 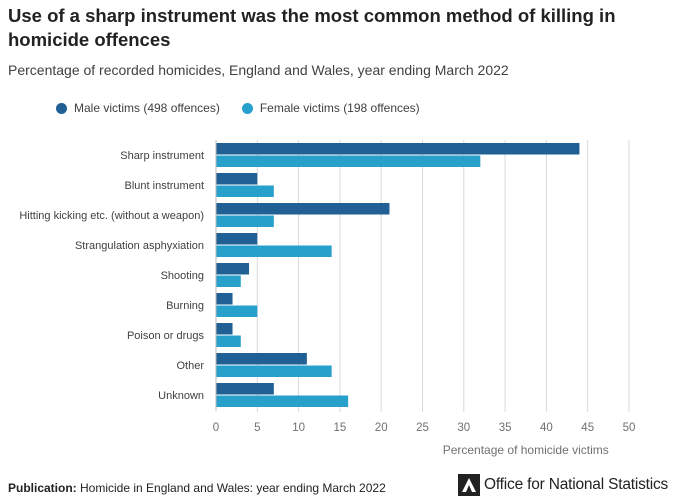 I want to click on publication-label: Publication:, so click(x=42, y=488).